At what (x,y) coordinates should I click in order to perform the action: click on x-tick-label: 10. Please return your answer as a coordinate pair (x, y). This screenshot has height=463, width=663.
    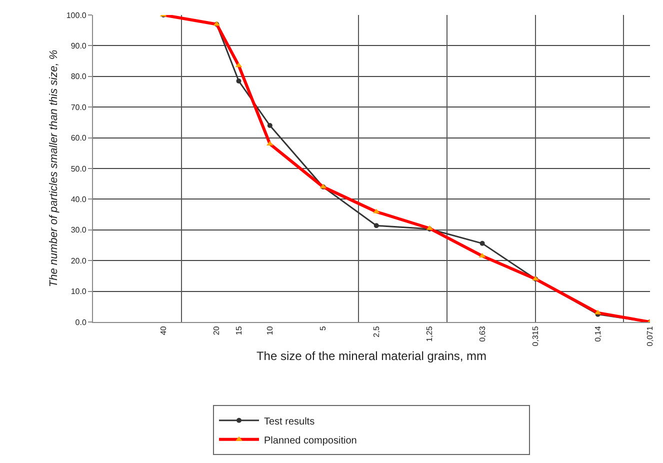
    Looking at the image, I should click on (270, 331).